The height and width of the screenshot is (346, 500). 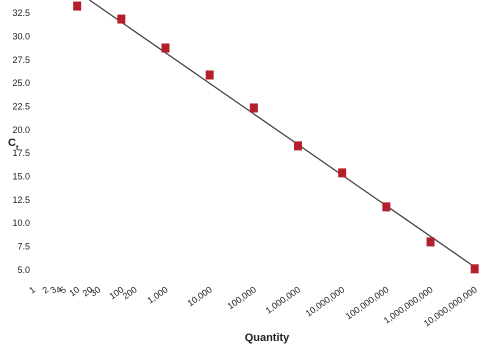 I want to click on y-tick-label: 17.5, so click(x=21, y=153).